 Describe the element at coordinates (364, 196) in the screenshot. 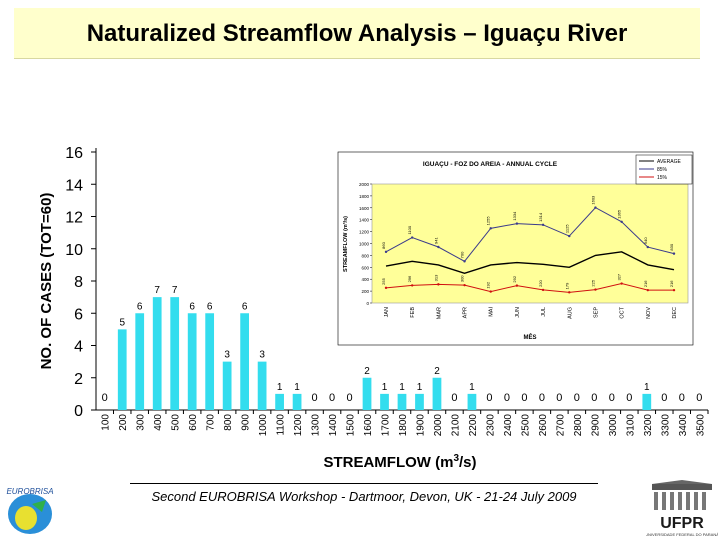

I see `inset-y-tick-label: 1800` at that location.